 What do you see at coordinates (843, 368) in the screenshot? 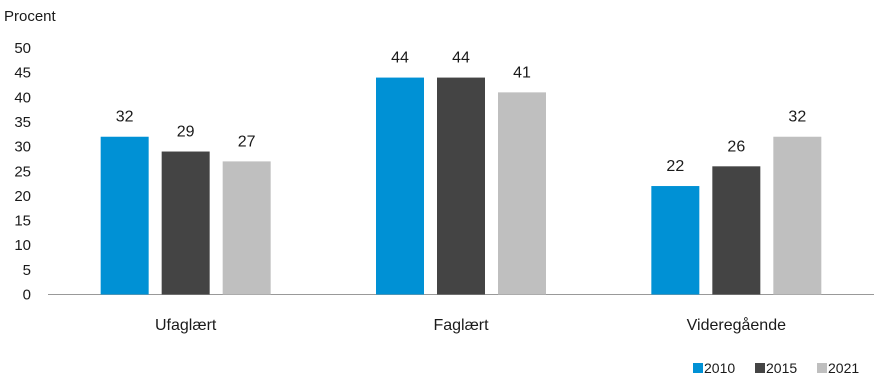
I see `legend-label-2021: 2021` at bounding box center [843, 368].